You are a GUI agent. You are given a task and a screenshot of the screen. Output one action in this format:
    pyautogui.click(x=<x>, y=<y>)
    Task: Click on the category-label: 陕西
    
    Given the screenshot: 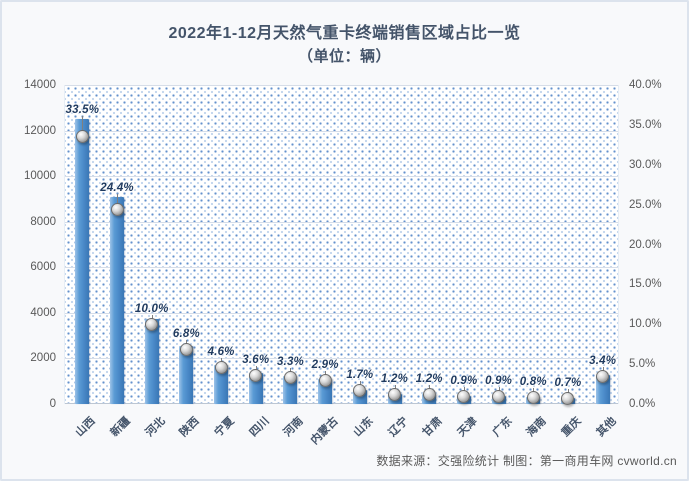 What is the action you would take?
    pyautogui.click(x=190, y=427)
    